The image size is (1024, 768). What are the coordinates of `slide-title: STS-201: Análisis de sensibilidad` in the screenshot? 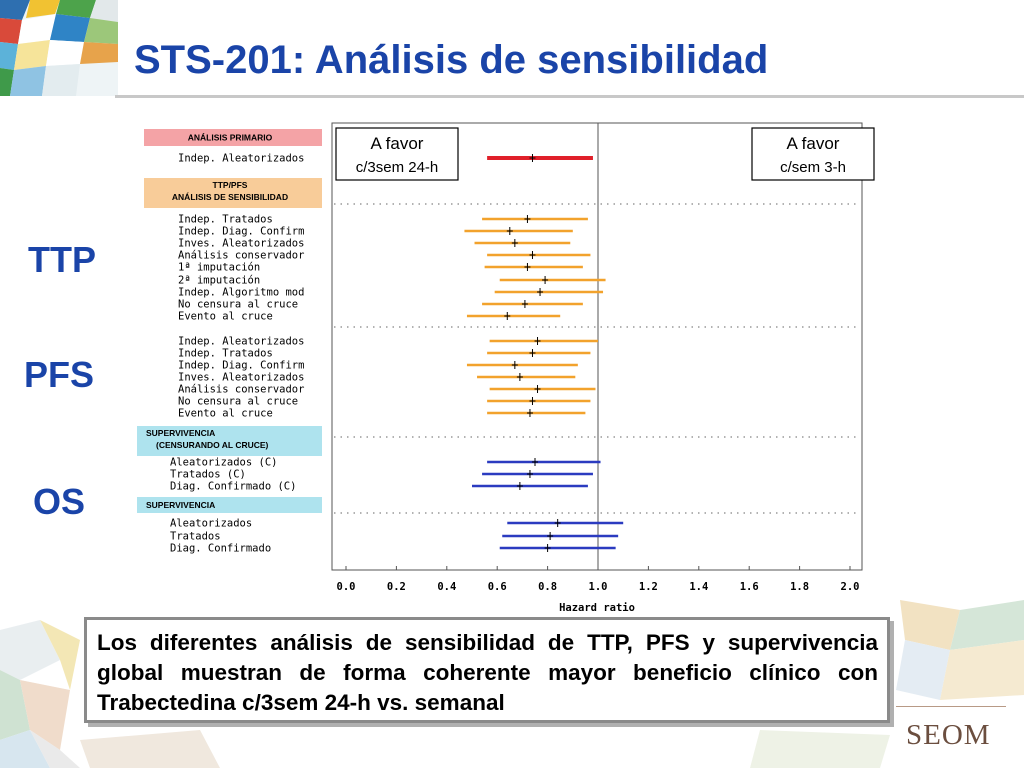 It's located at (451, 60).